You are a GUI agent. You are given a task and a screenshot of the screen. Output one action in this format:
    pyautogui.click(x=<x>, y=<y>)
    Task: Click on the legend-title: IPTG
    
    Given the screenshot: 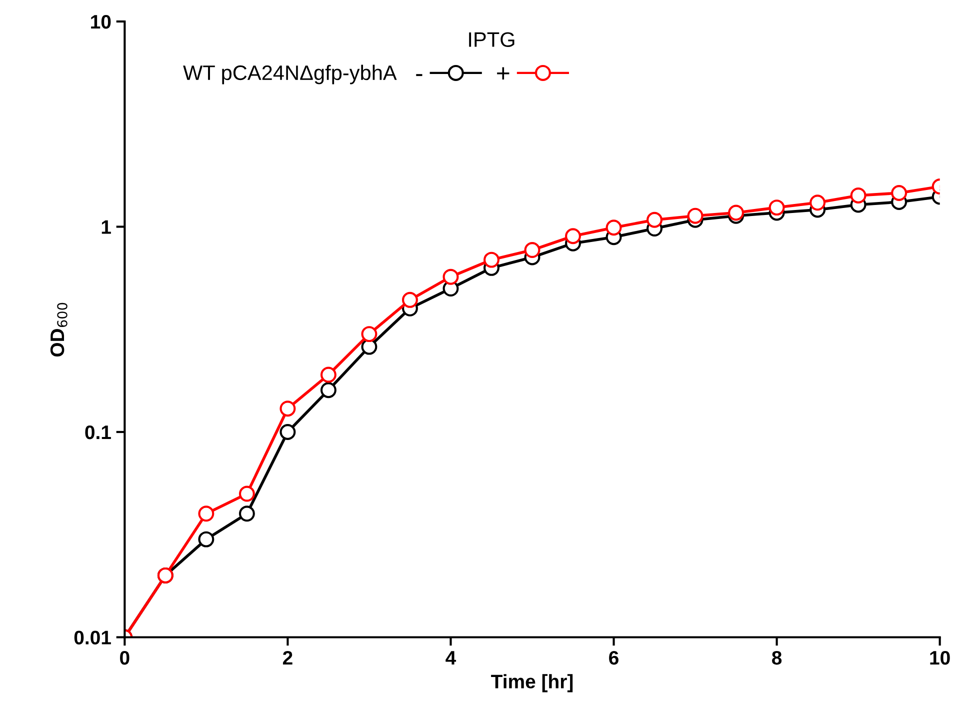 What is the action you would take?
    pyautogui.click(x=491, y=39)
    